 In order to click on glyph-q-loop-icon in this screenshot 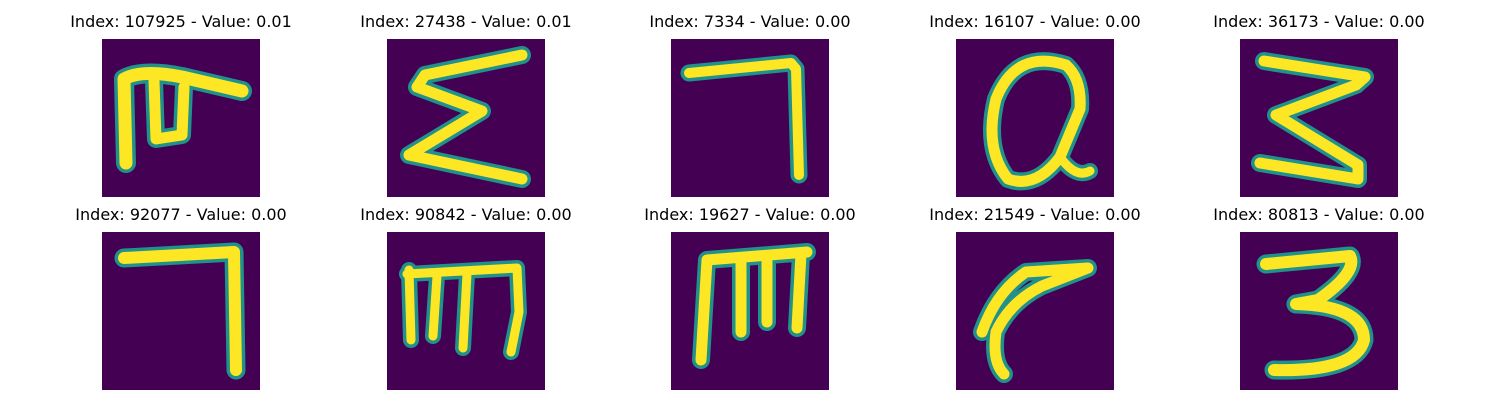, I will do `click(1035, 118)`.